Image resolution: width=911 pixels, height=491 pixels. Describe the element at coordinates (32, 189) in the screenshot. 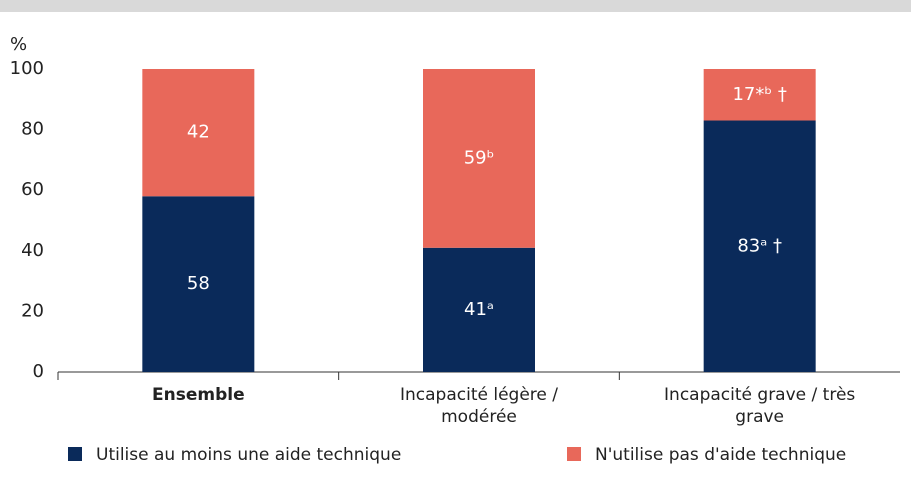

I see `y-tick-label: 60` at that location.